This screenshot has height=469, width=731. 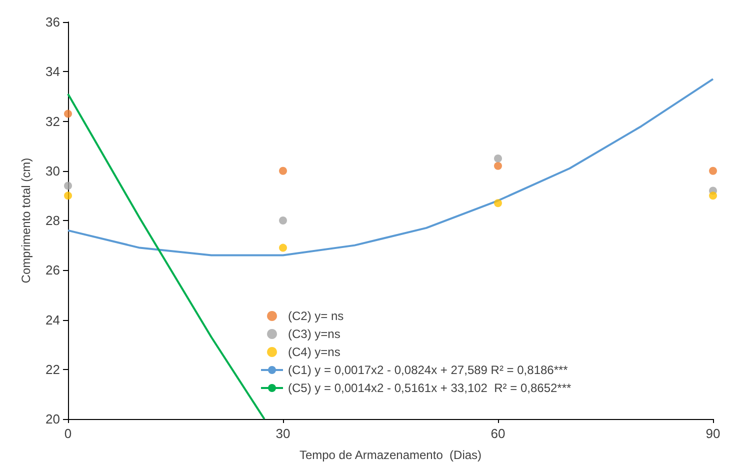 I want to click on x-tick-label: 60, so click(x=498, y=433).